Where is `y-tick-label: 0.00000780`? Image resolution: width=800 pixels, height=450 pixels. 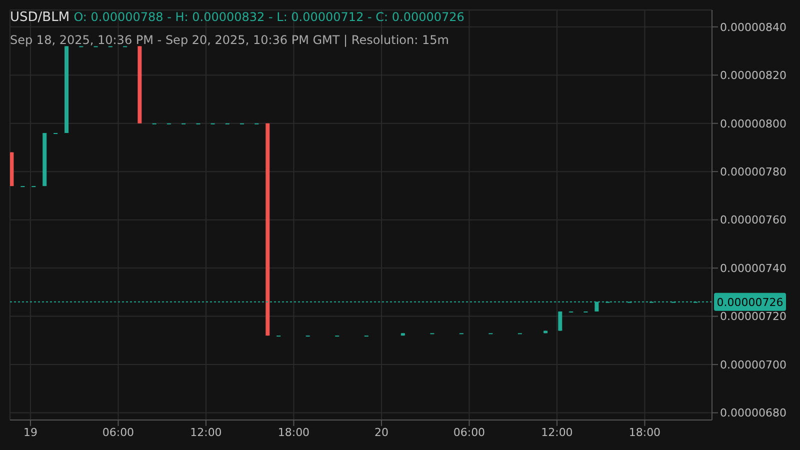 y-tick-label: 0.00000780 is located at coordinates (753, 171).